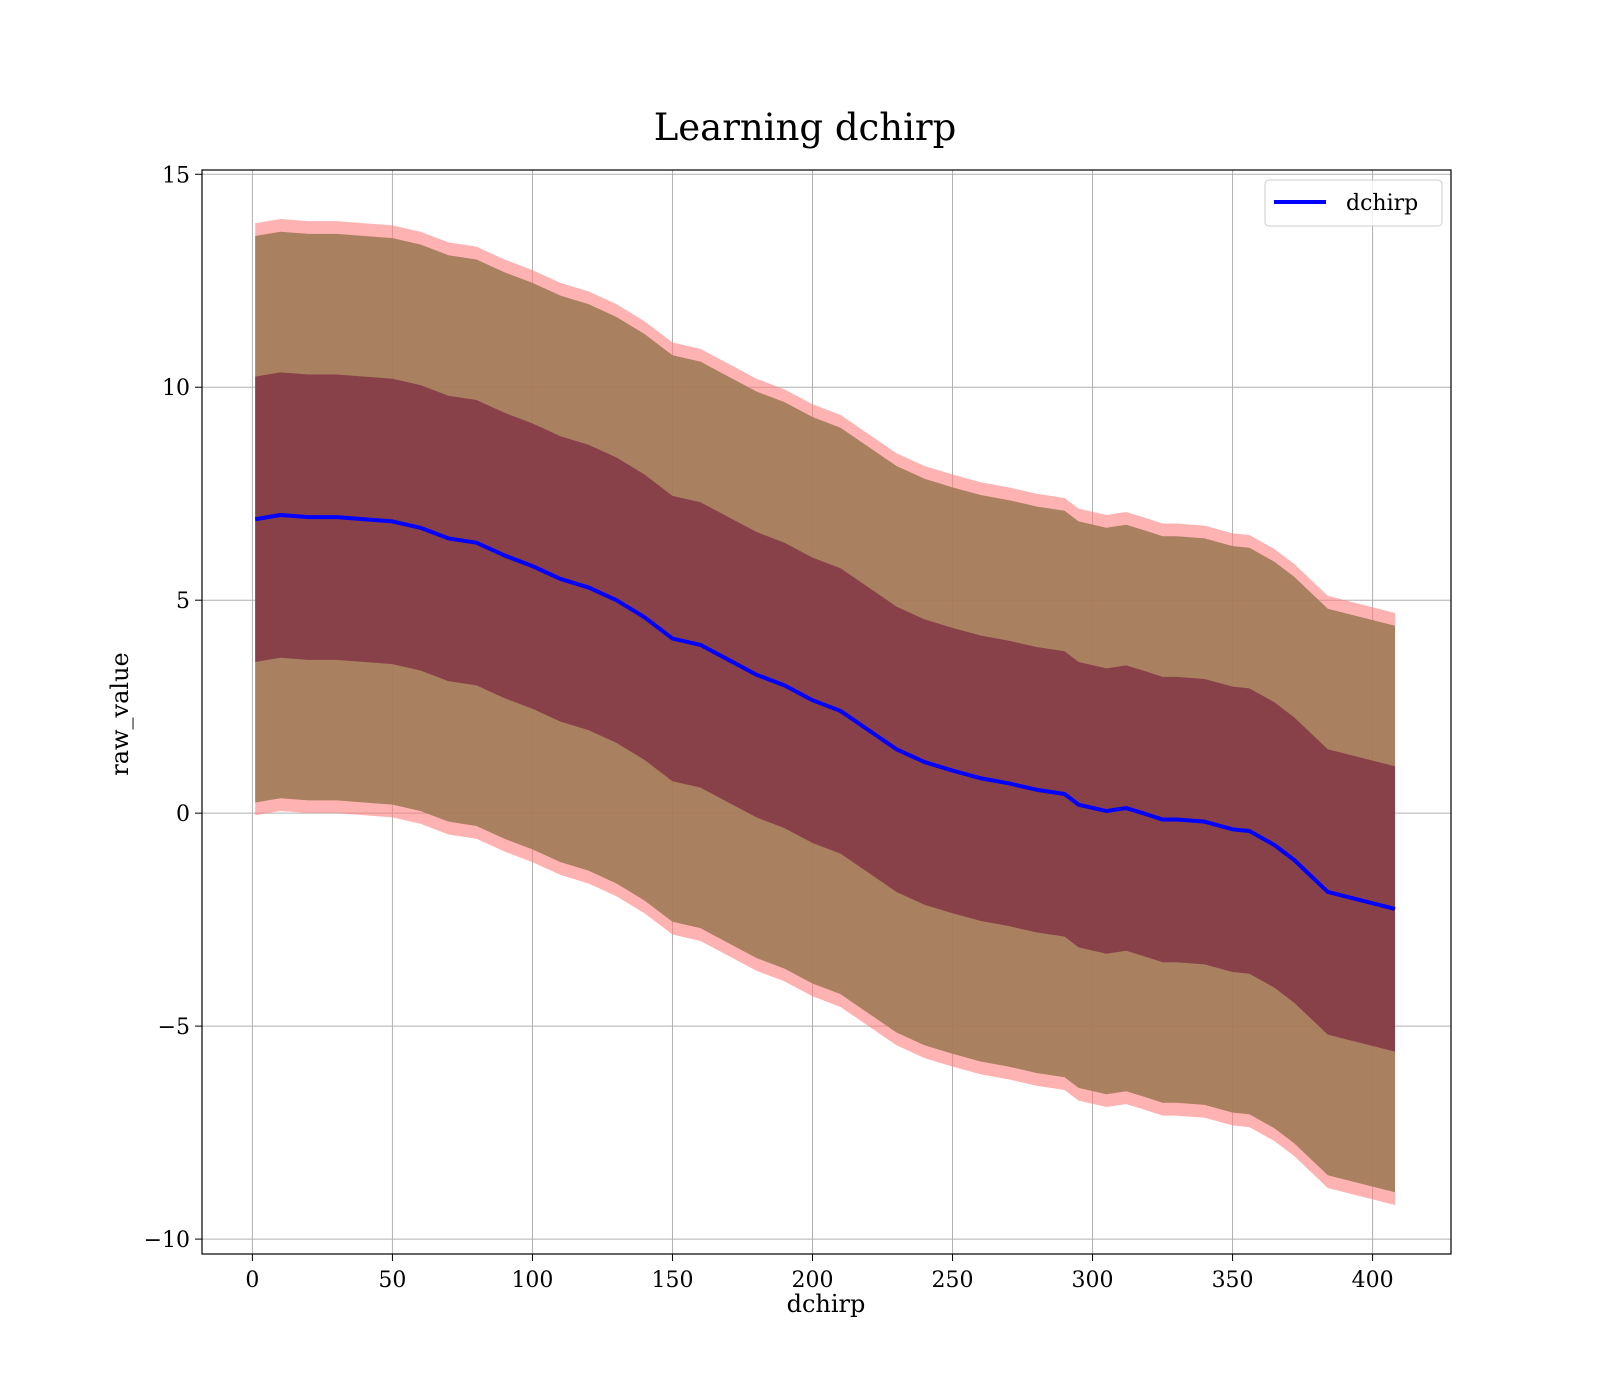 This screenshot has height=1400, width=1600. I want to click on x-tick-label: 200, so click(812, 1280).